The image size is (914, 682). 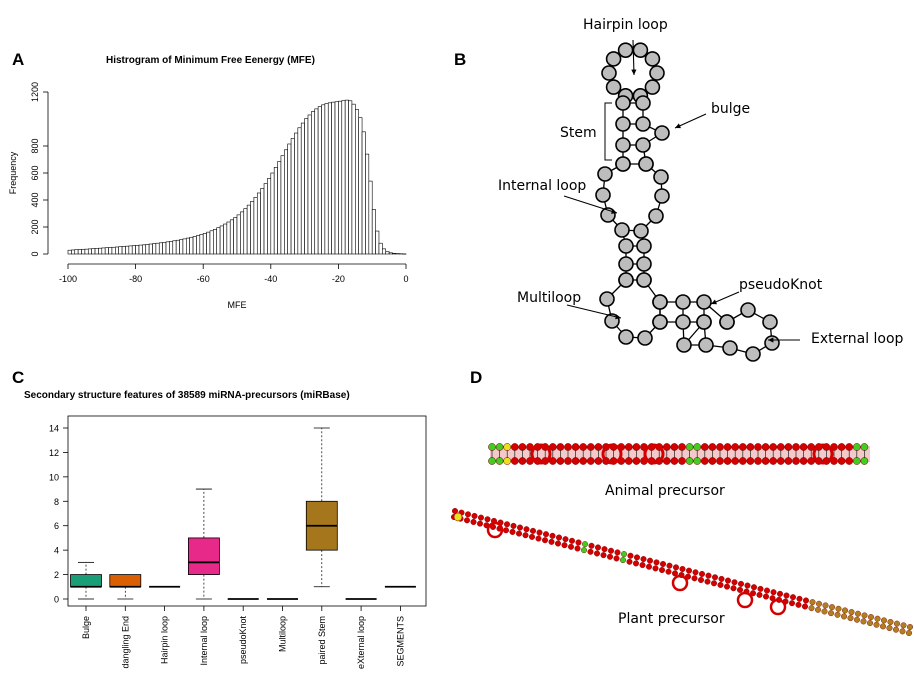 What do you see at coordinates (18, 59) in the screenshot?
I see `panel-label-a: A` at bounding box center [18, 59].